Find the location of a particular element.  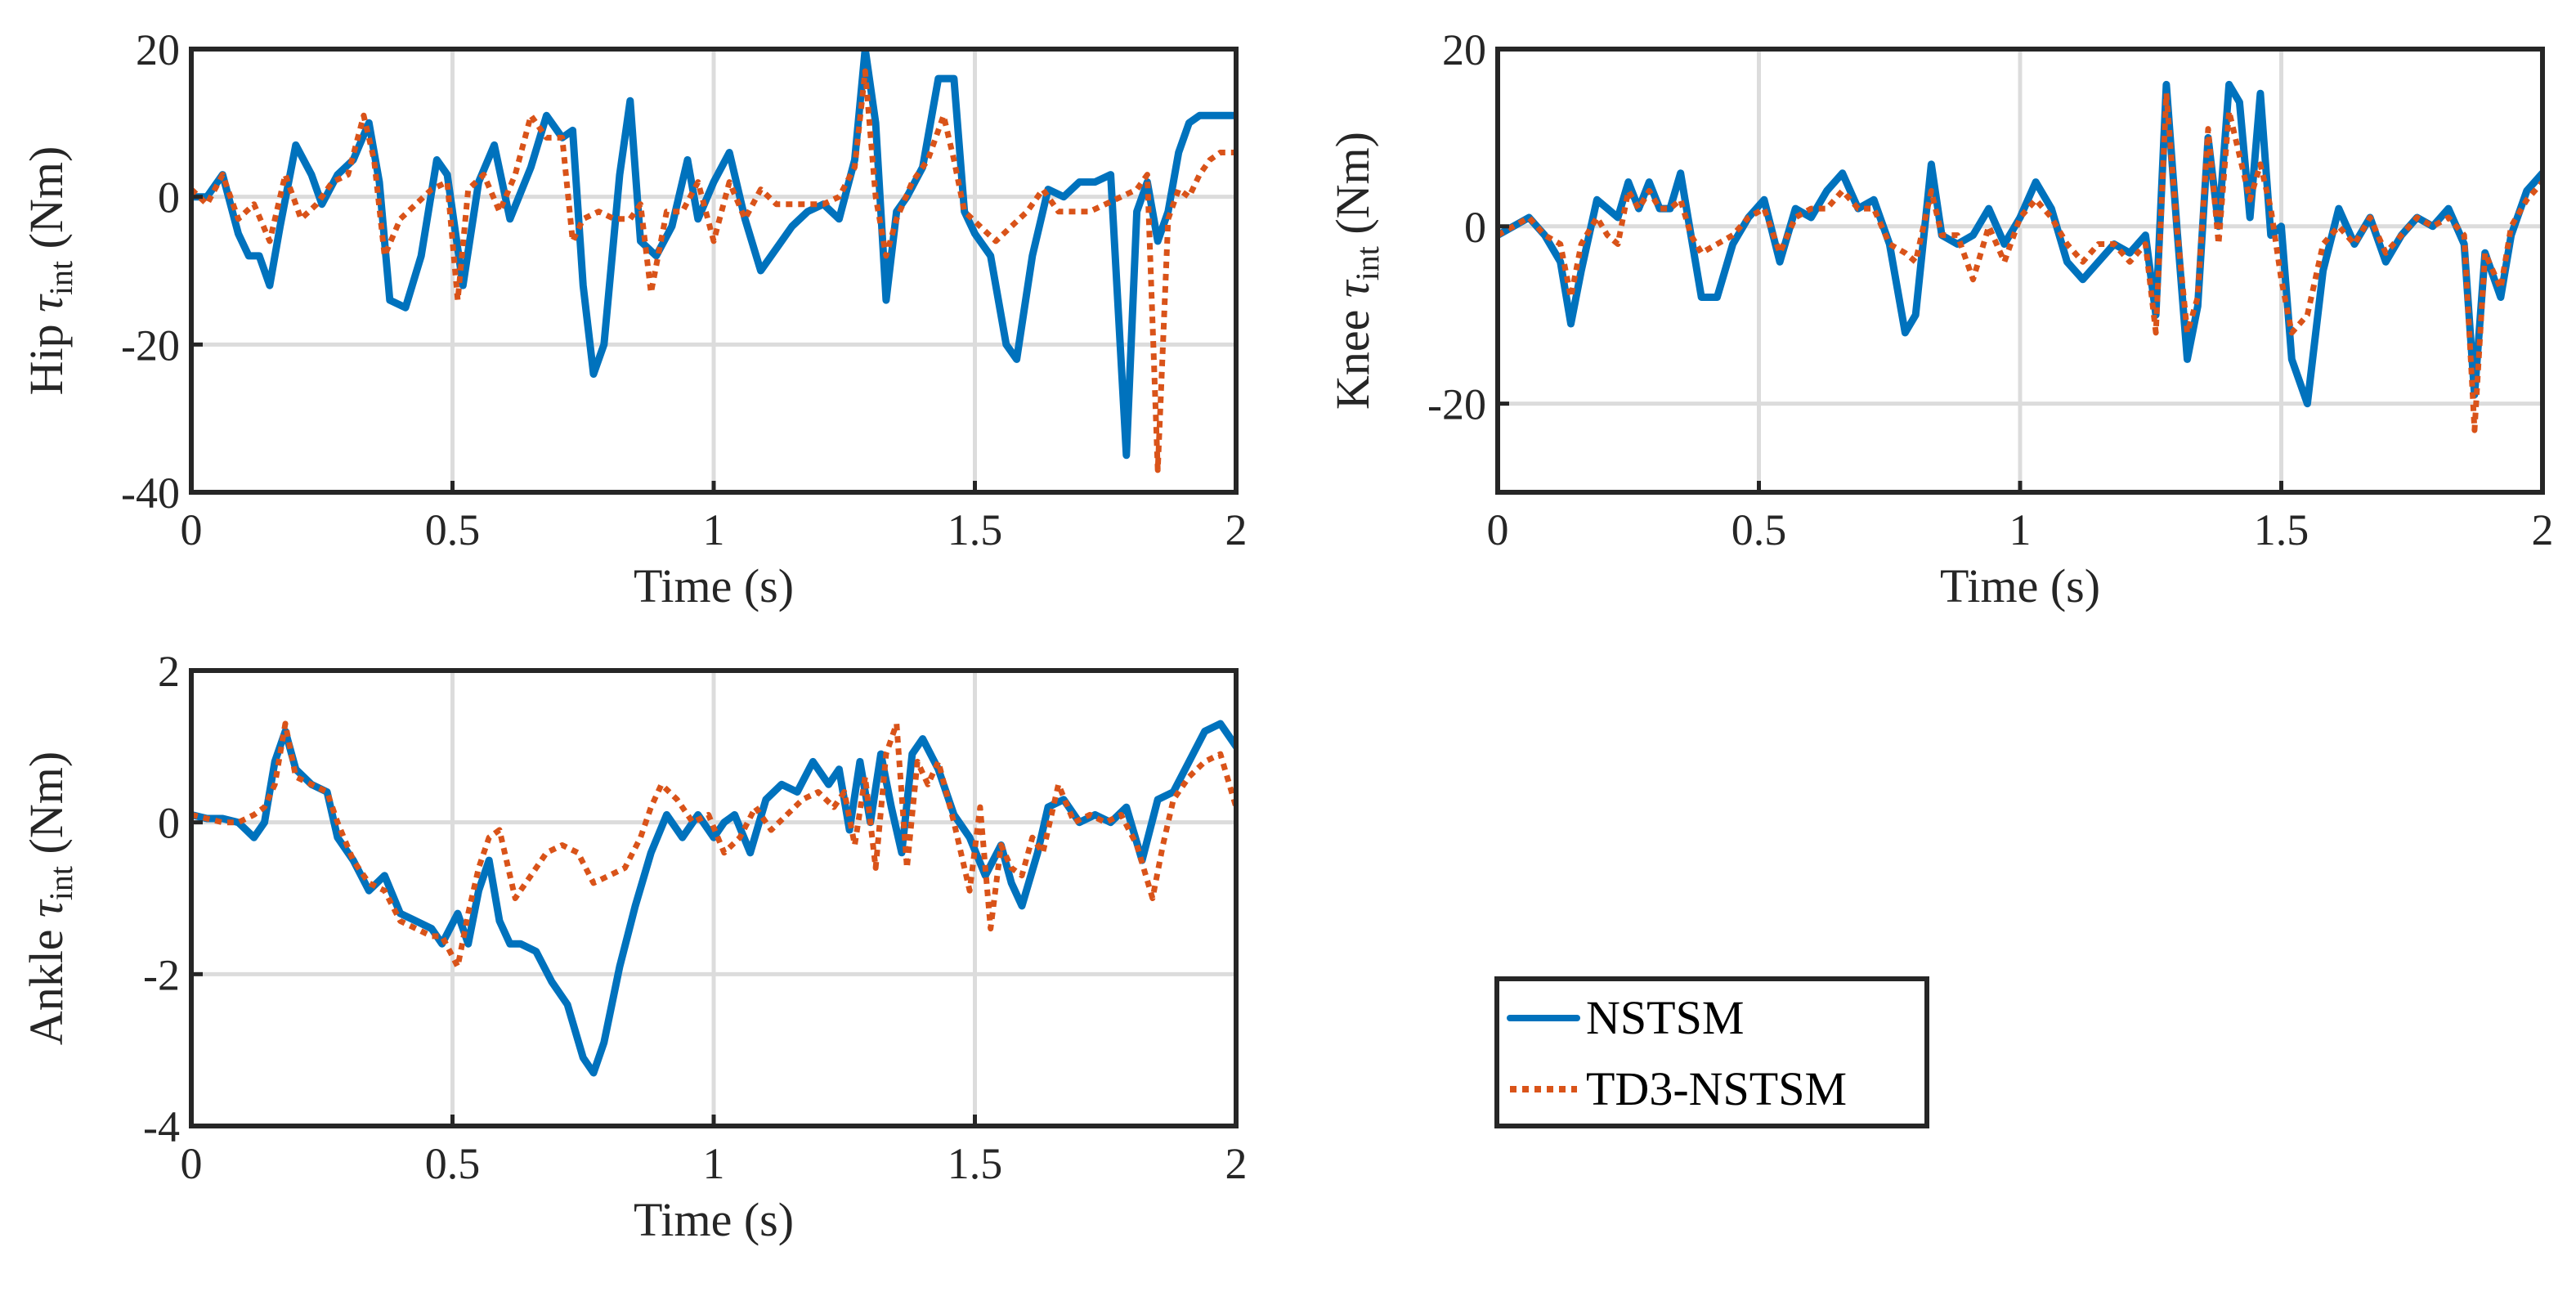

legend-label-td3-nstsm: TD3-NSTSM is located at coordinates (1716, 1088).